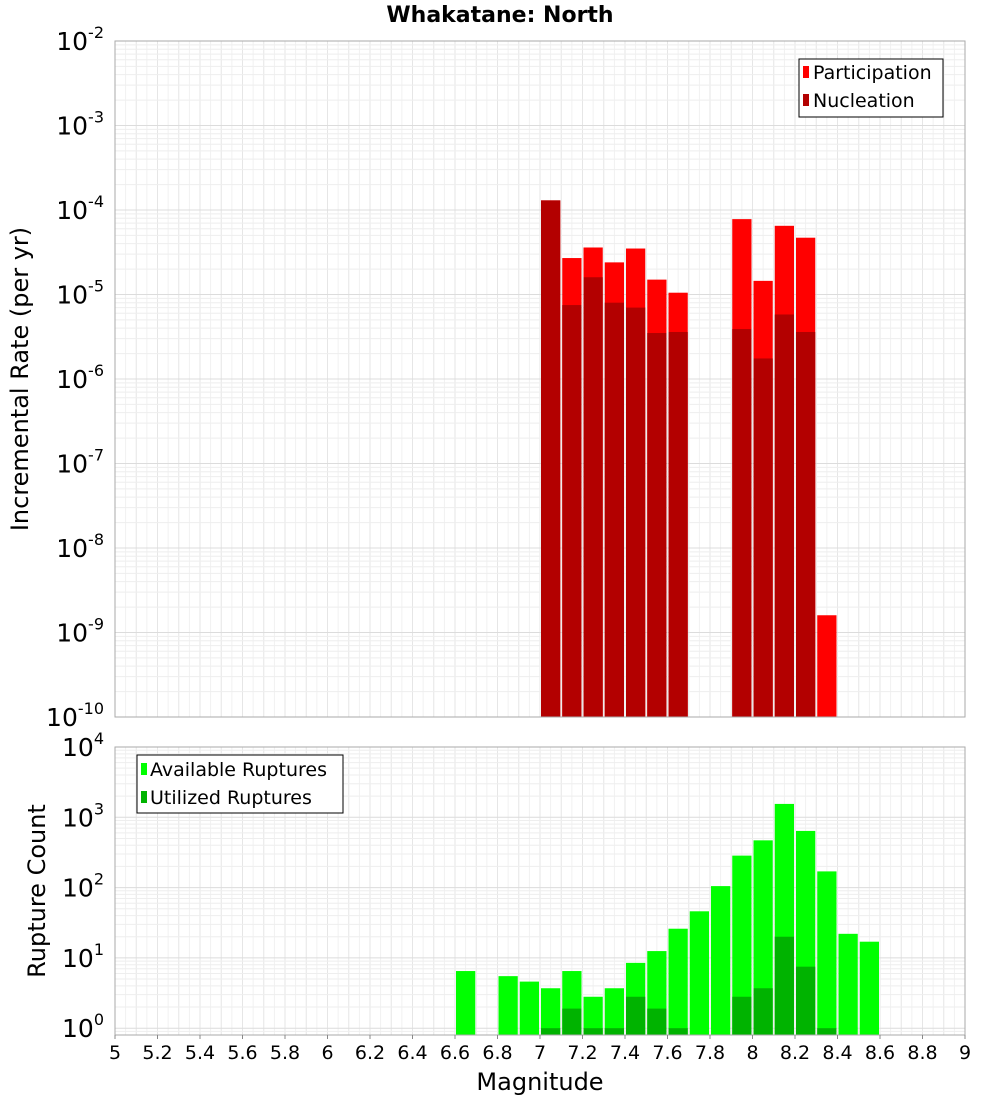  Describe the element at coordinates (144, 769) in the screenshot. I see `available-ruptures-swatch` at that location.